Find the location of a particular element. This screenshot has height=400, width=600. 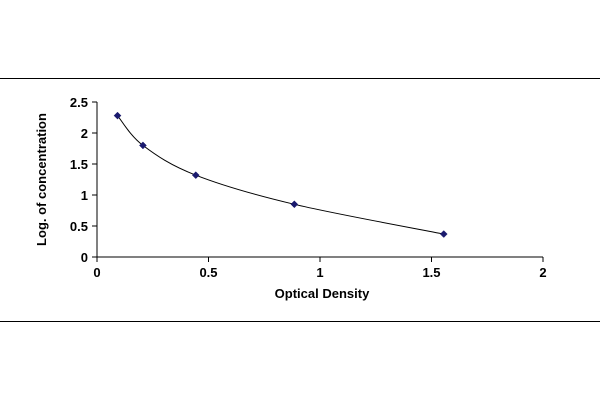

x-tick-label: 2 is located at coordinates (542, 272).